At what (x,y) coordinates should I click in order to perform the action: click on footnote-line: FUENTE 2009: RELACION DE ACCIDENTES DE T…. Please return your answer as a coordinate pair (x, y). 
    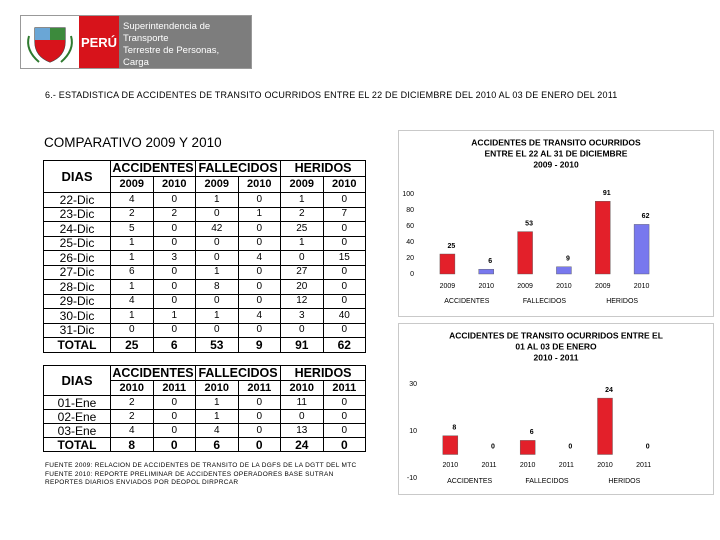
    Looking at the image, I should click on (201, 465).